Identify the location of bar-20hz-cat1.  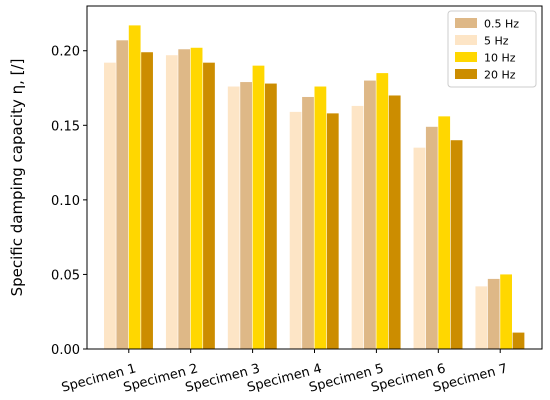
(147, 200).